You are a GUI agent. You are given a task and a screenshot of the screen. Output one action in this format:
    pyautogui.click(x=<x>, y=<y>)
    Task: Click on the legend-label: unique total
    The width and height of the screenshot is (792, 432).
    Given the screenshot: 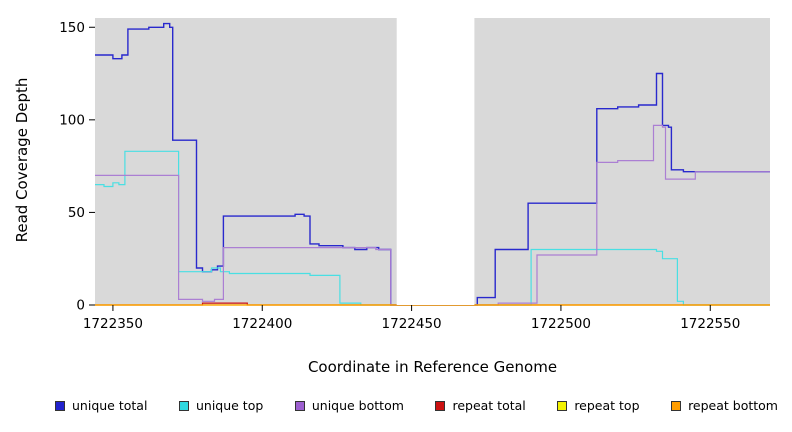 What is the action you would take?
    pyautogui.click(x=110, y=405)
    